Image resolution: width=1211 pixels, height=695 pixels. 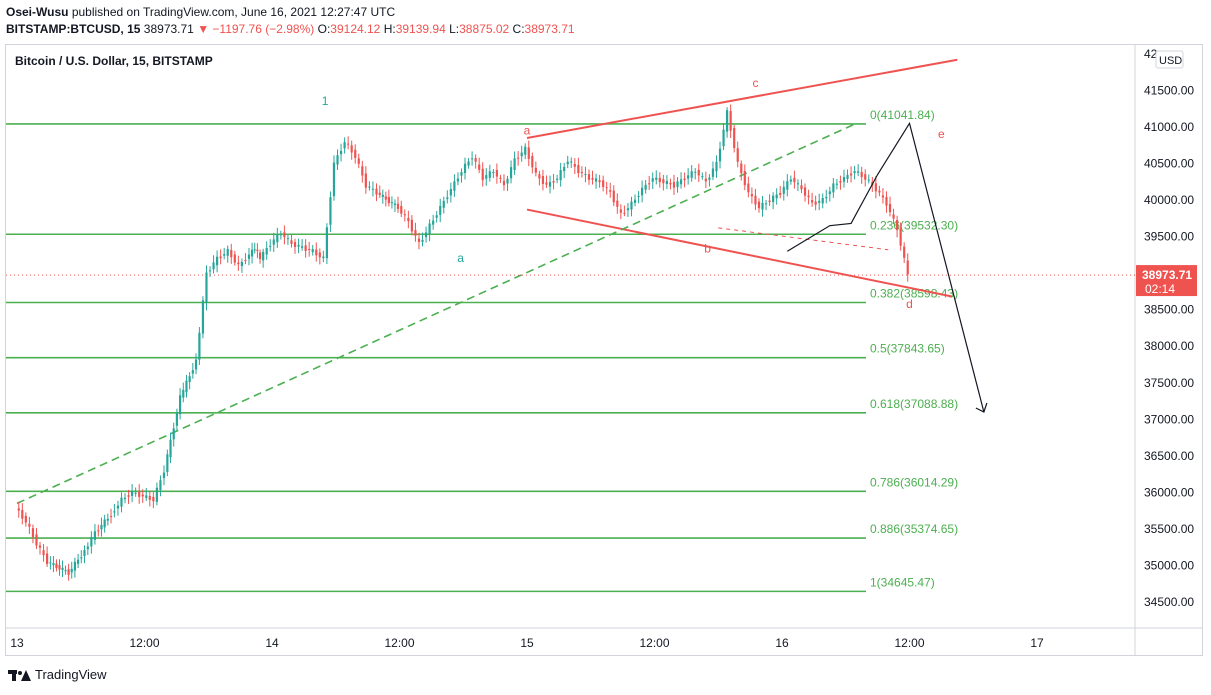 I want to click on y-tick-label: 38000.00, so click(x=1169, y=346).